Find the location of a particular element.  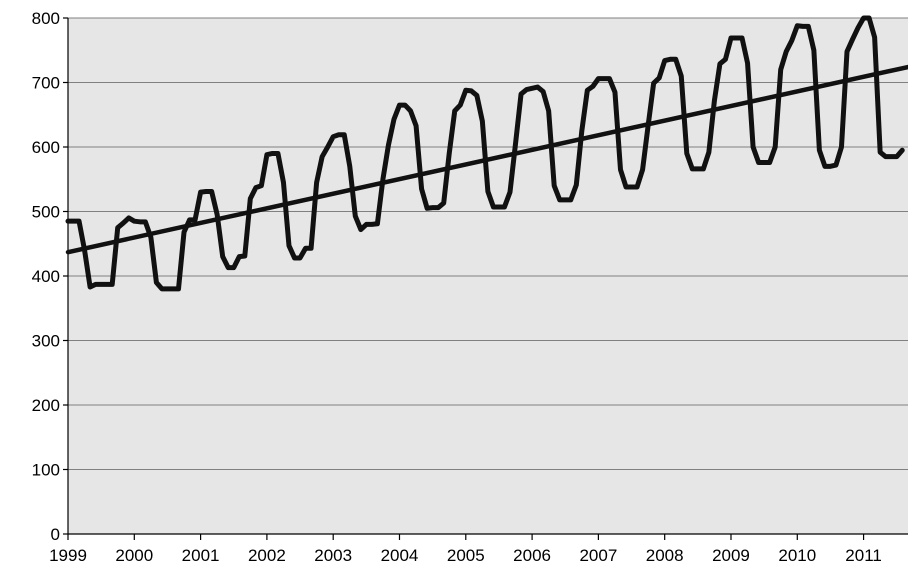

x-tick-label: 2007 is located at coordinates (598, 555).